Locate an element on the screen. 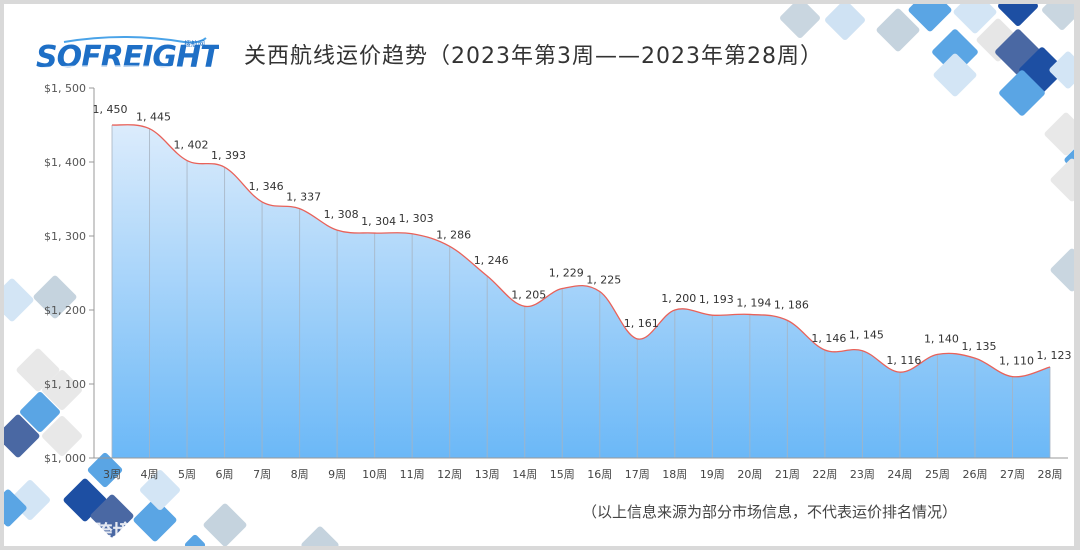 This screenshot has width=1080, height=550. data-label: 1, 303 is located at coordinates (416, 218).